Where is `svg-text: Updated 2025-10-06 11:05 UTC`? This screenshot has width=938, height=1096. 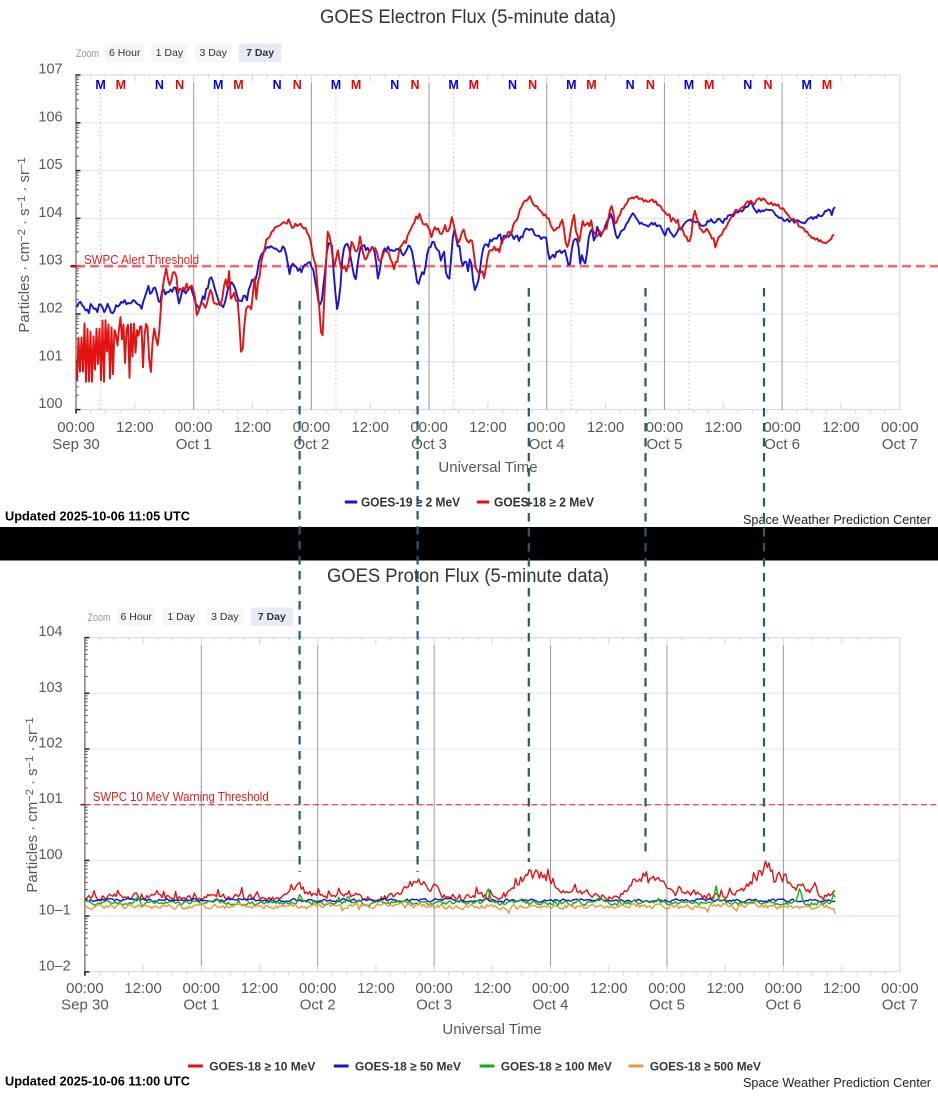
svg-text: Updated 2025-10-06 11:05 UTC is located at coordinates (97, 517).